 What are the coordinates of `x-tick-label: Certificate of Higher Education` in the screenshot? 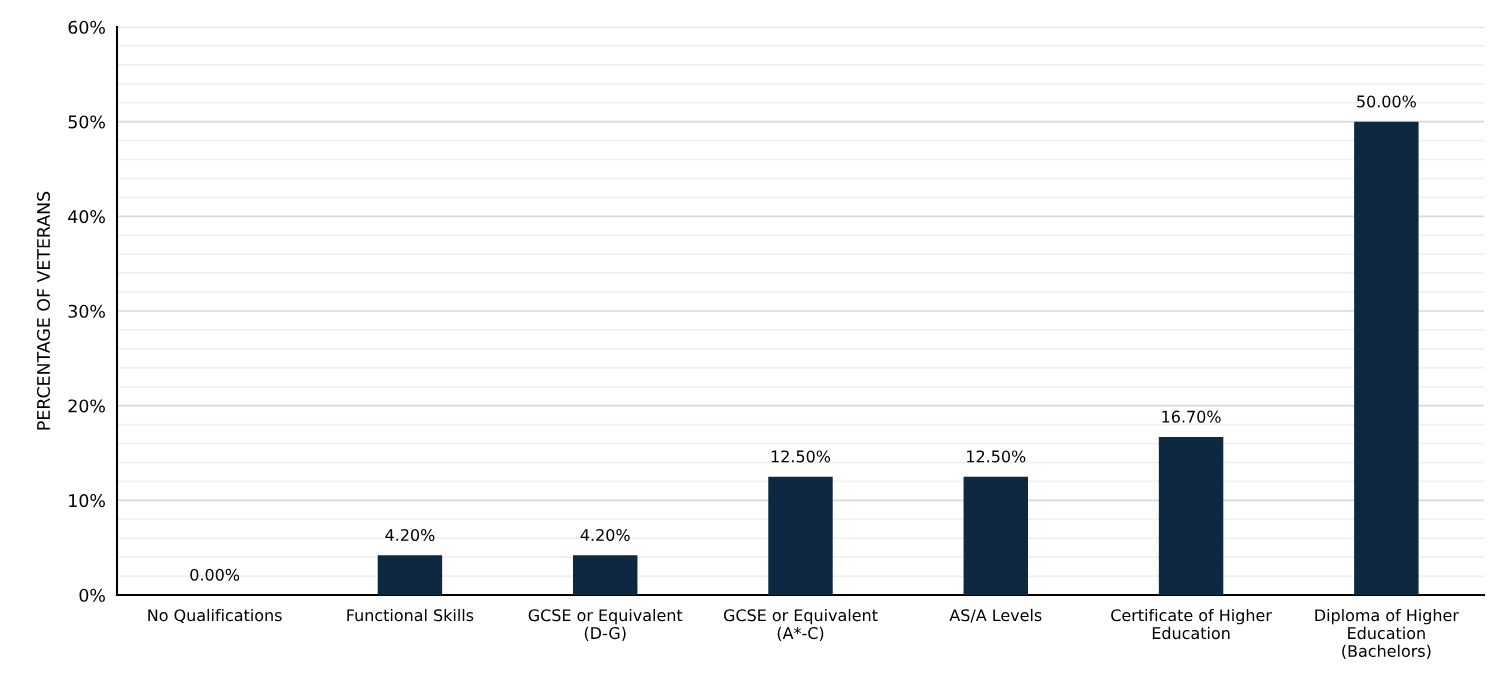 It's located at (1191, 624).